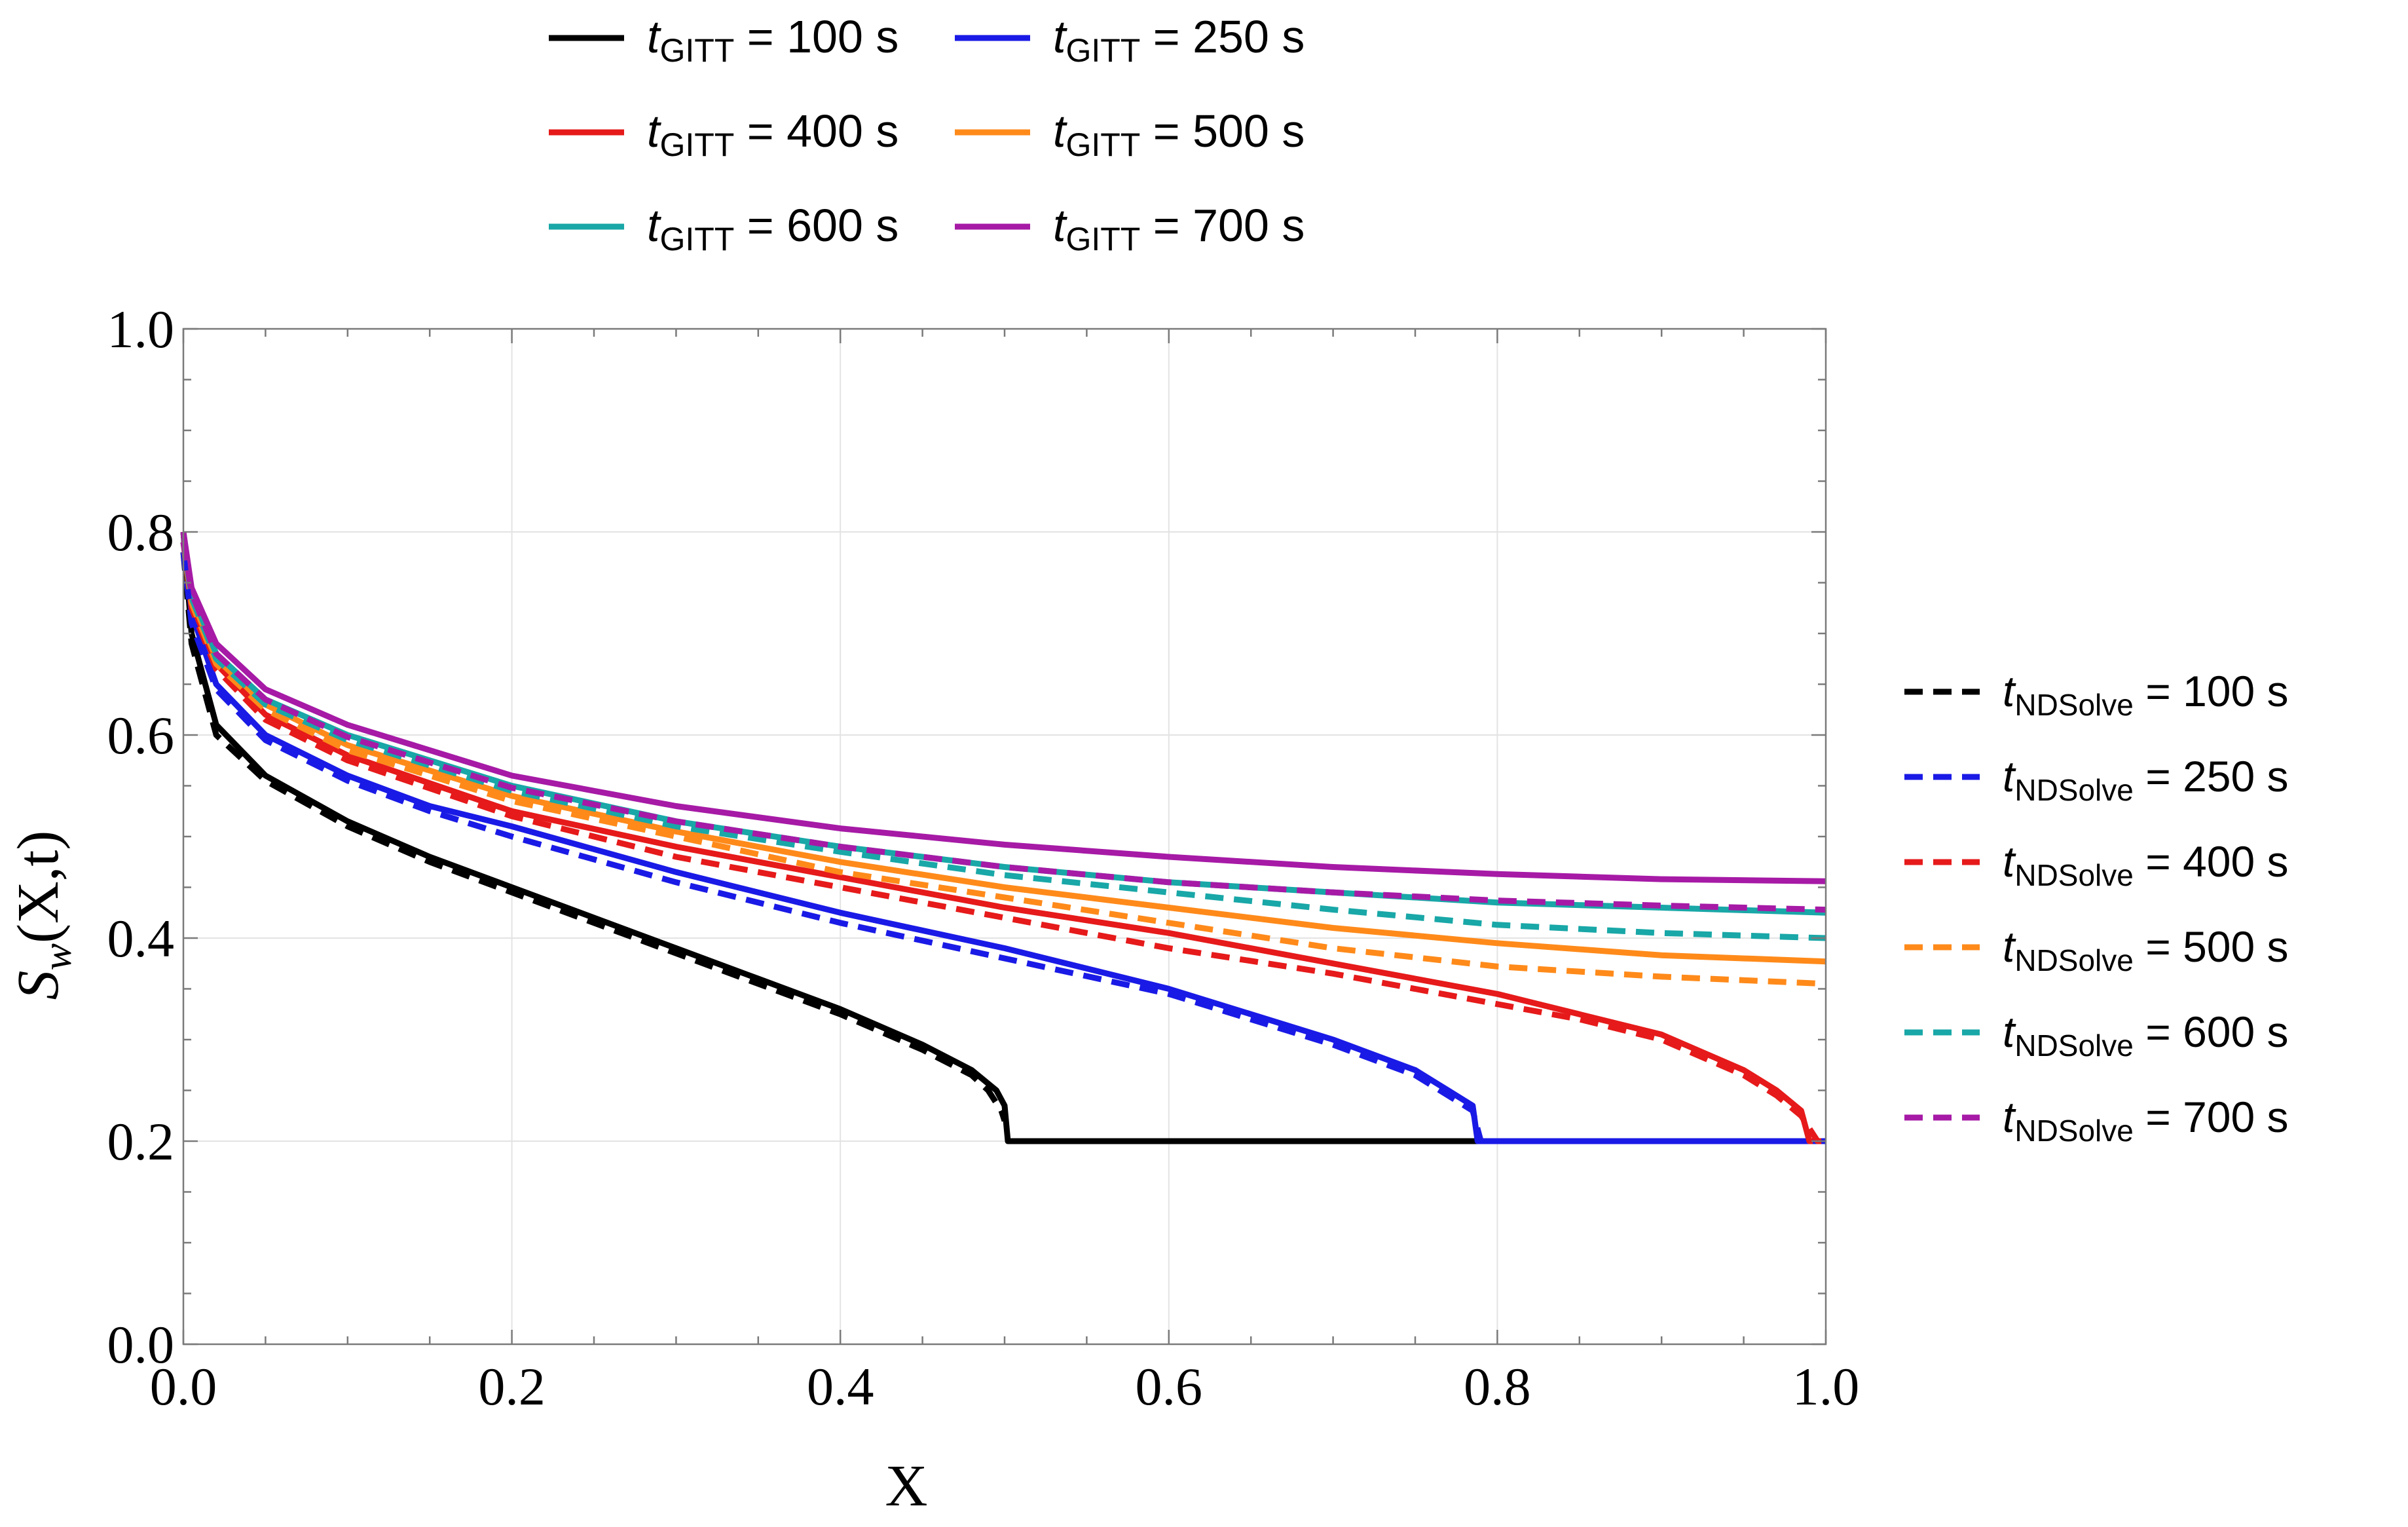  I want to click on legend-gitt-400-label: tGITT = 400 s, so click(772, 134).